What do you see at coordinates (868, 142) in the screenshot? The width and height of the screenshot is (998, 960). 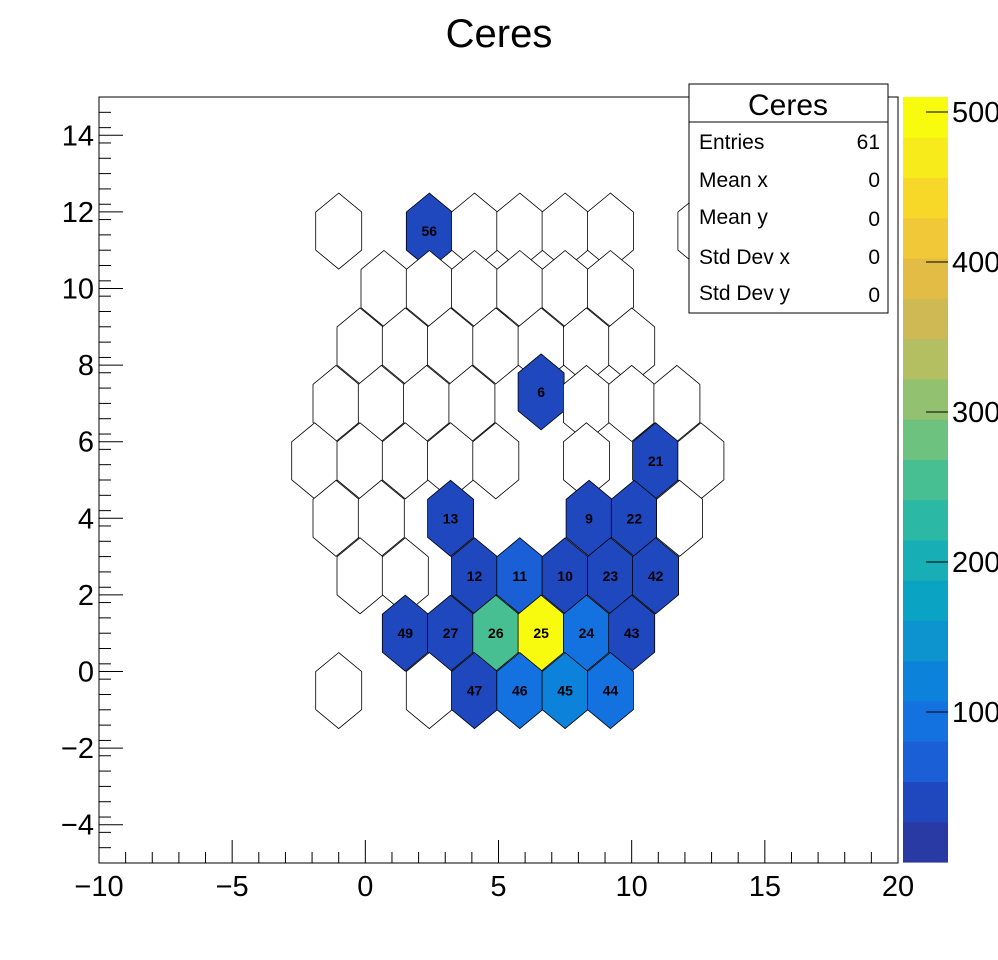 I see `stats-value-entries: 61` at bounding box center [868, 142].